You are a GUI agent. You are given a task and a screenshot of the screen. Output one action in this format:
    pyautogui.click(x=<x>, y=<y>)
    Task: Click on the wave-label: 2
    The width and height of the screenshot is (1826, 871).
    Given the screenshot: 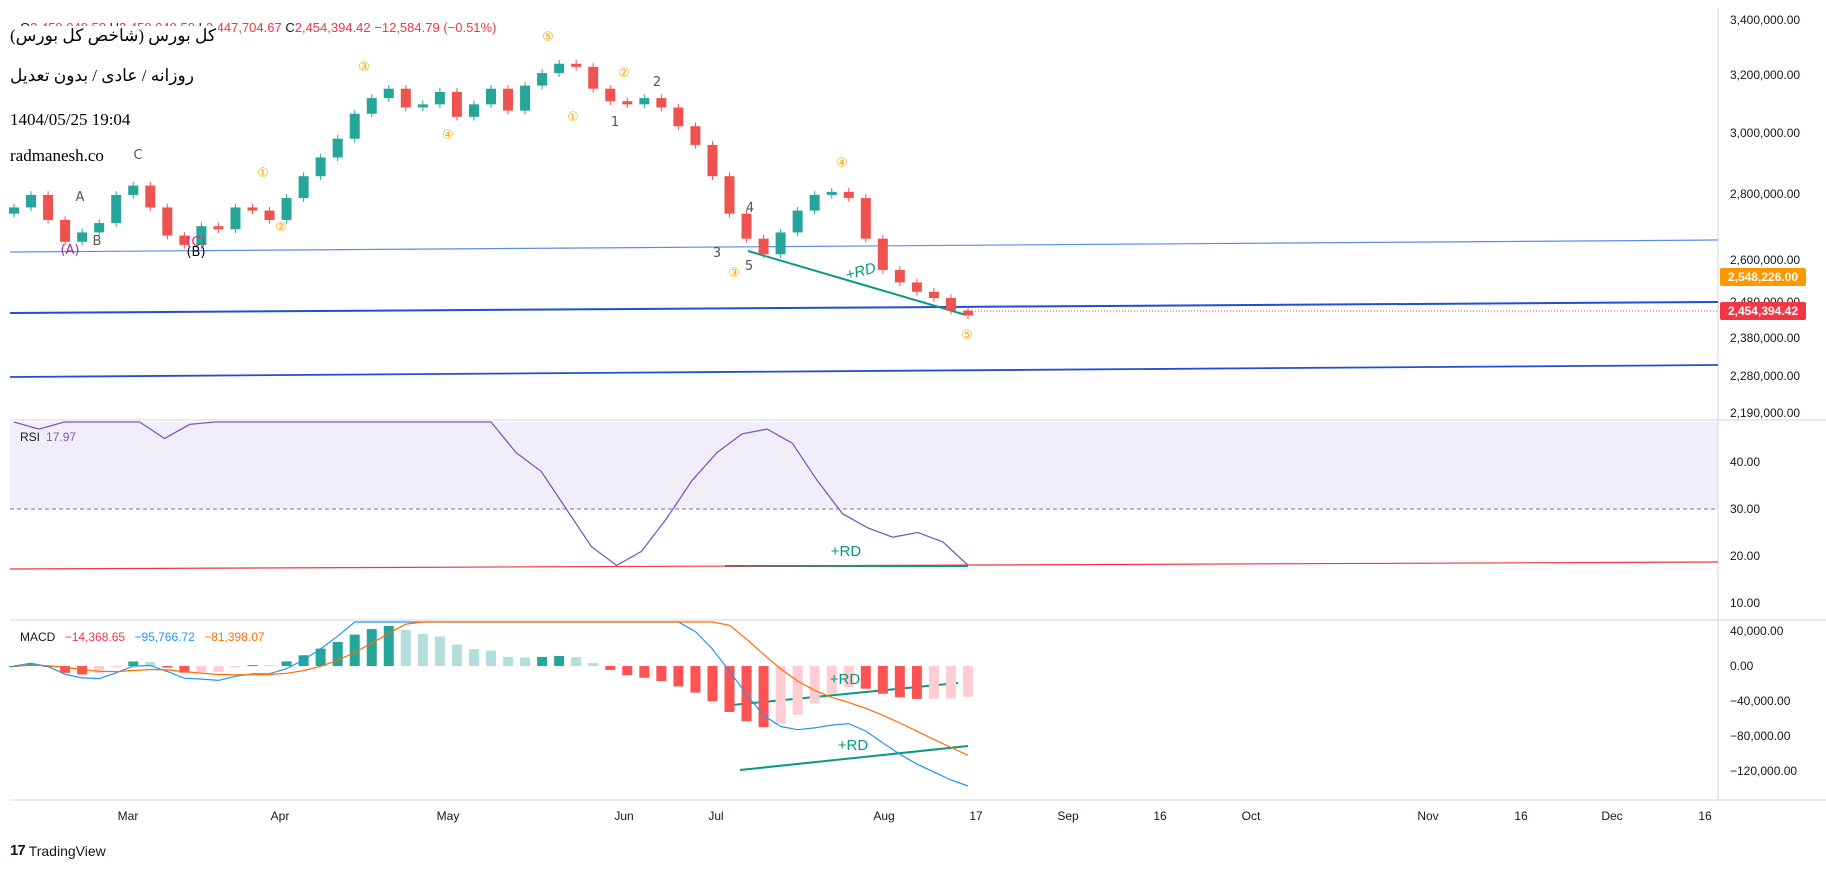 What is the action you would take?
    pyautogui.click(x=657, y=82)
    